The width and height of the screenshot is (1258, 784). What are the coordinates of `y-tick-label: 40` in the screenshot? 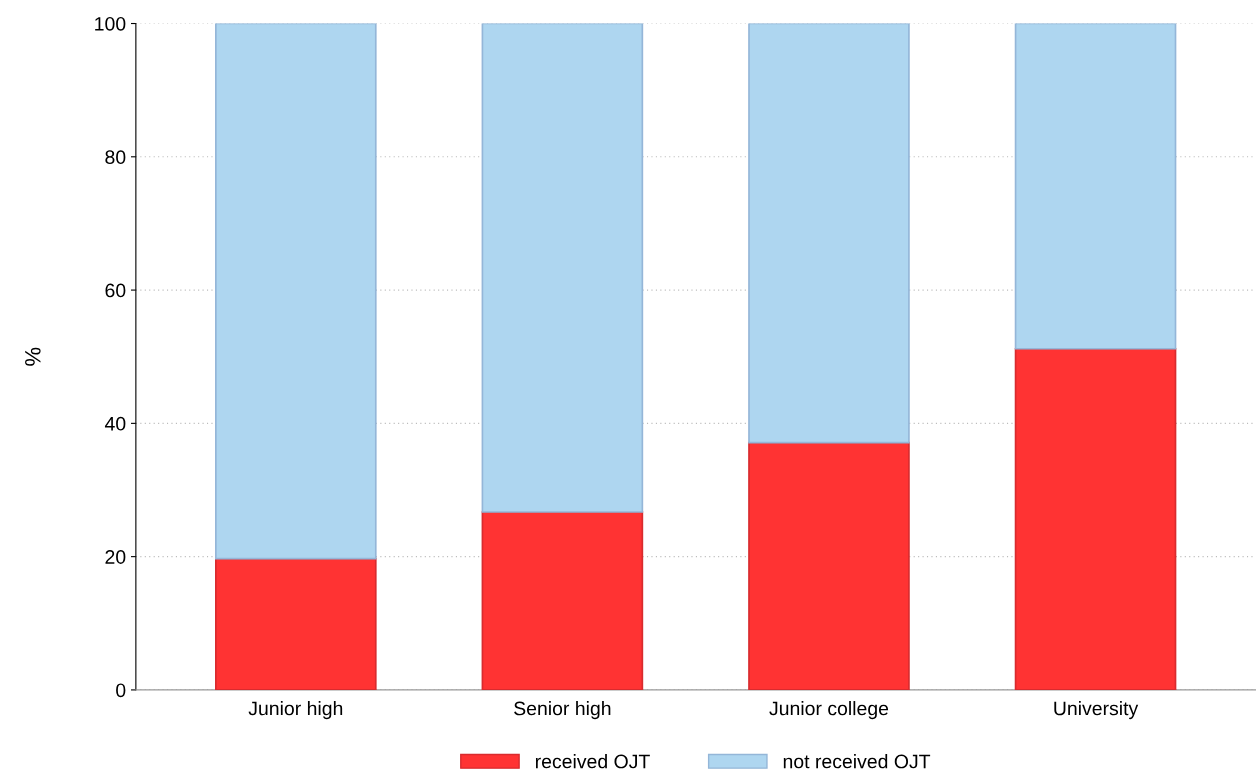 It's located at (115, 423).